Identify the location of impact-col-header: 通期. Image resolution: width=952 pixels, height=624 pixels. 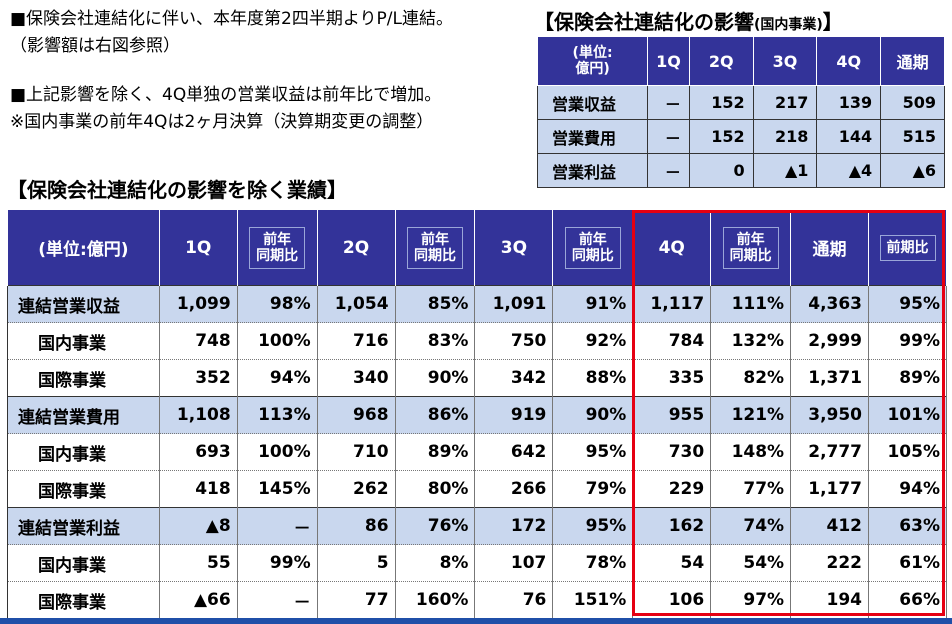
(912, 61).